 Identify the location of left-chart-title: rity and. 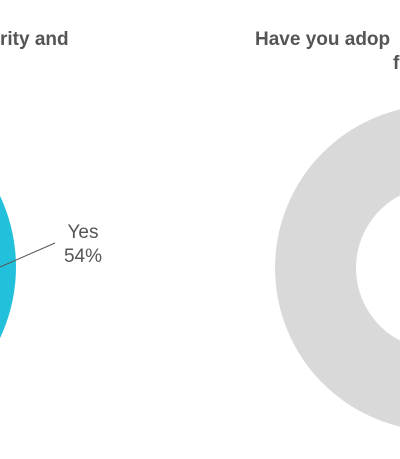
(34, 39).